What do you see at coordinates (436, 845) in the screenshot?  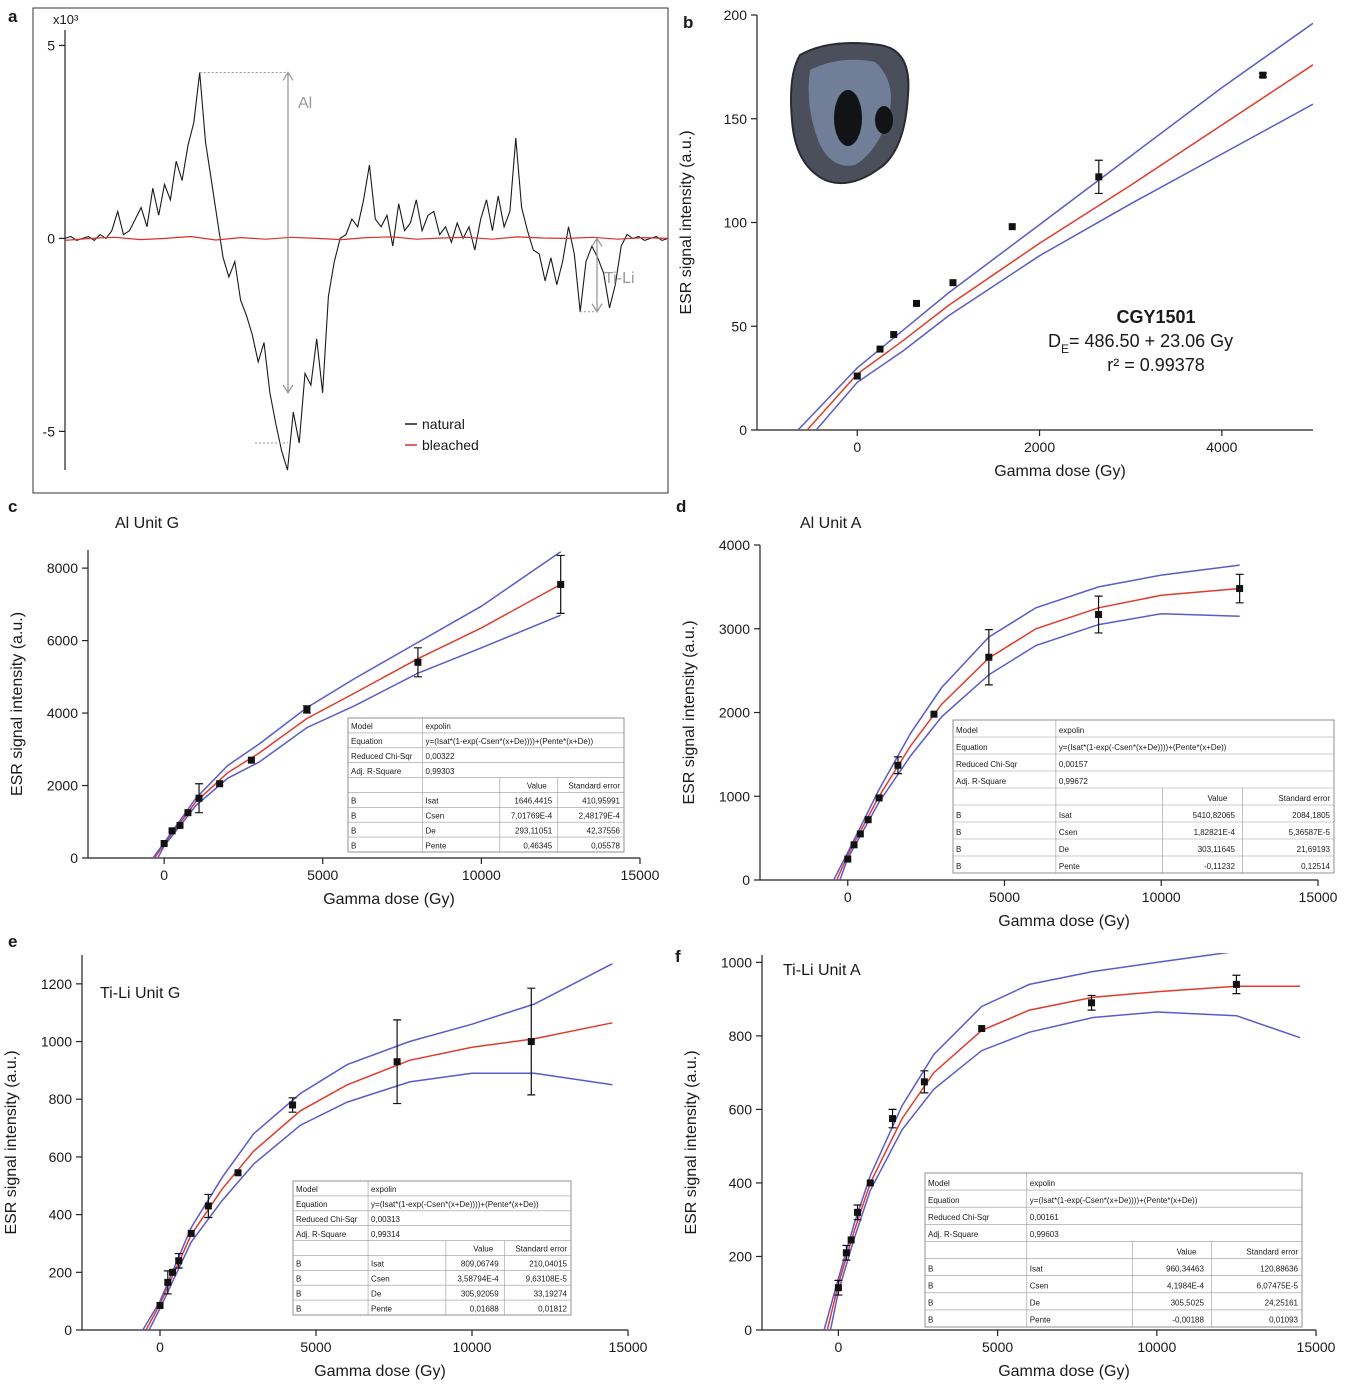 I see `table-cell: Pente` at bounding box center [436, 845].